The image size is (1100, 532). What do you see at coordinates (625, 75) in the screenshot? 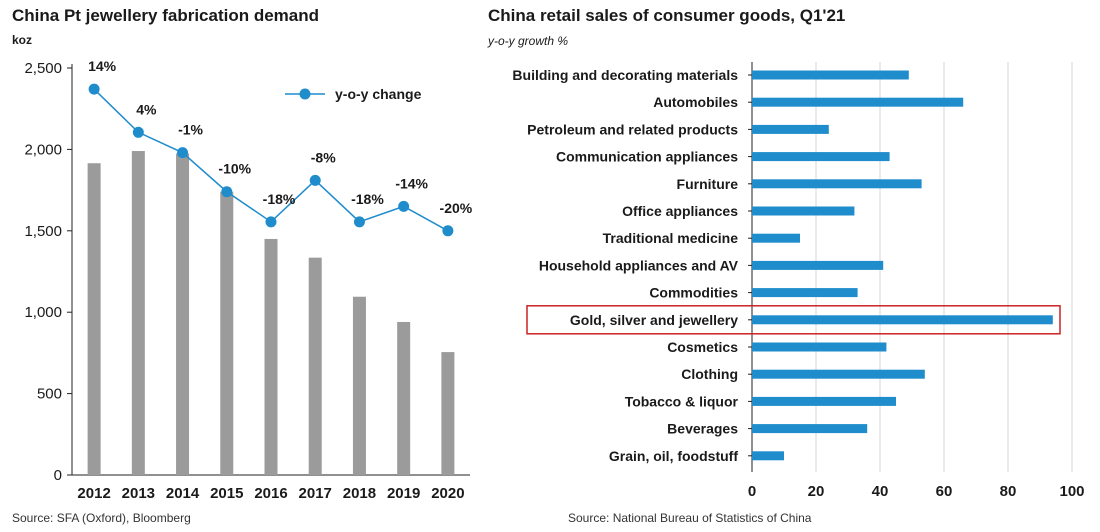
I see `right-category-label: Building and decorating materials` at bounding box center [625, 75].